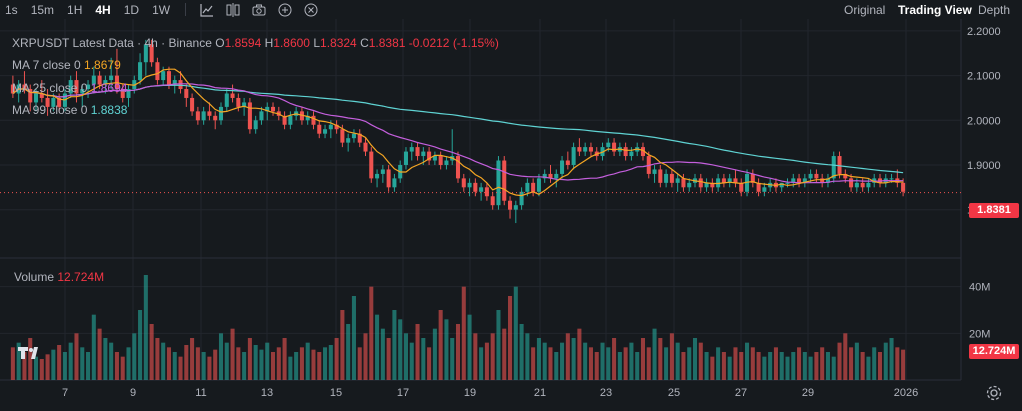 The height and width of the screenshot is (411, 1022). Describe the element at coordinates (311, 10) in the screenshot. I see `close-icon` at that location.